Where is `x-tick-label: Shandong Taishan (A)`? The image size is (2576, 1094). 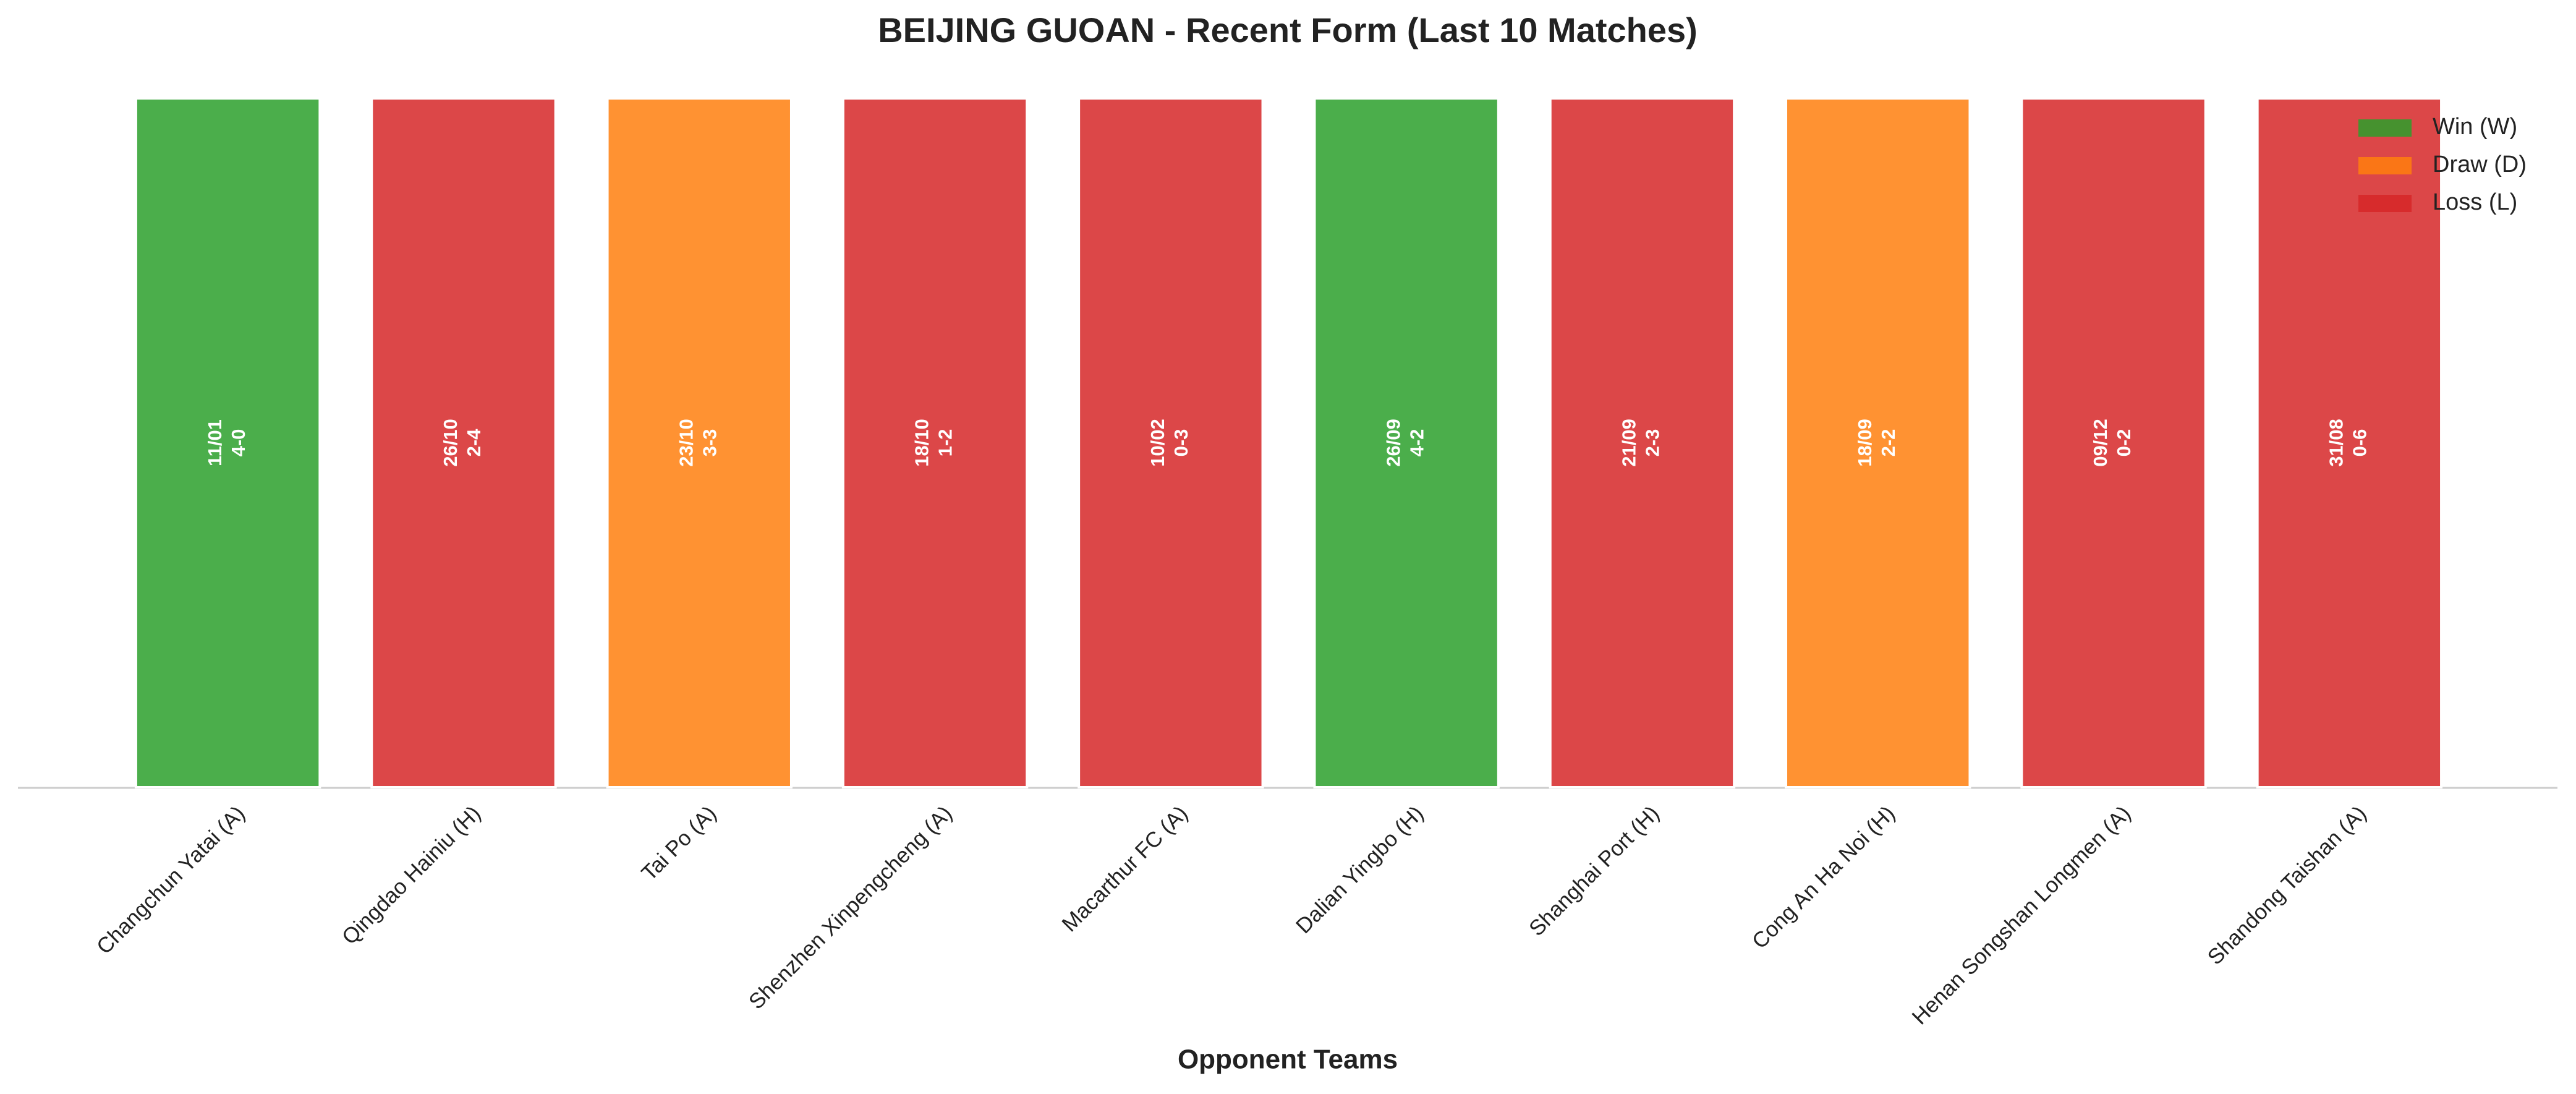
x-tick-label: Shandong Taishan (A) is located at coordinates (2287, 886).